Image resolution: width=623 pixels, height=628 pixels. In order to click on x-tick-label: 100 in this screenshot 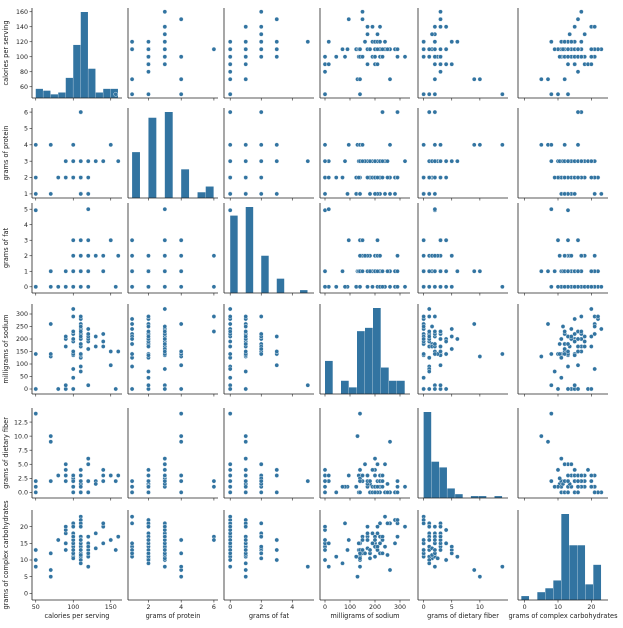, I will do `click(350, 607)`.